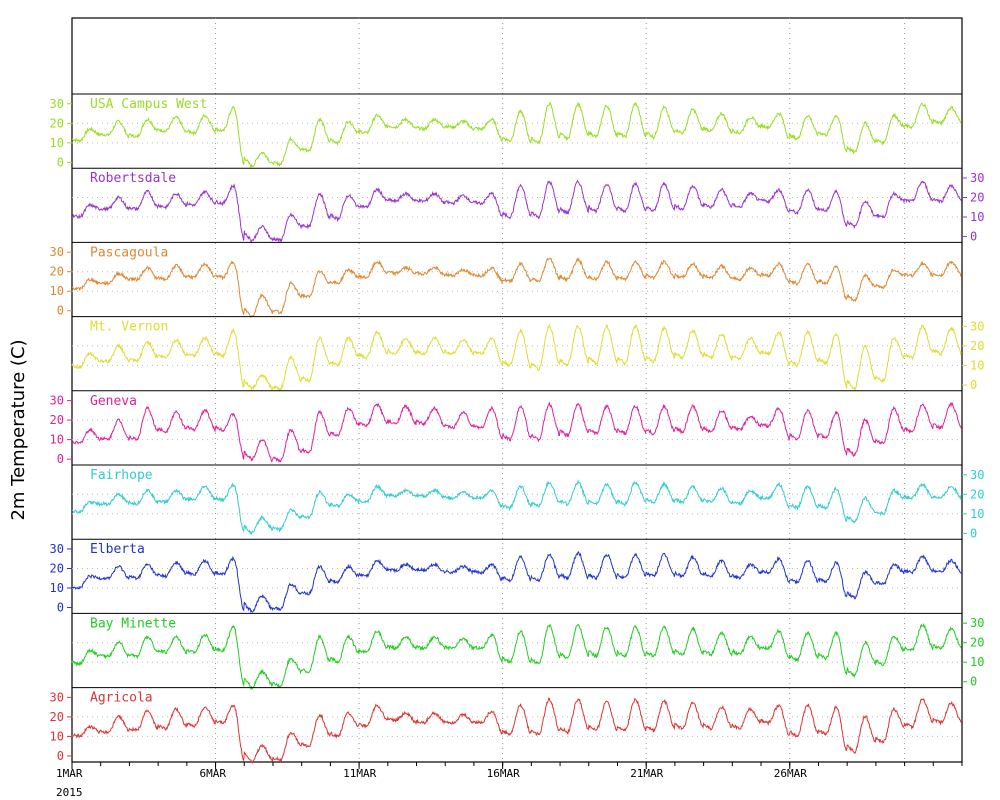 The height and width of the screenshot is (800, 1000). I want to click on y-axis-label: 2m Temperature (C), so click(18, 429).